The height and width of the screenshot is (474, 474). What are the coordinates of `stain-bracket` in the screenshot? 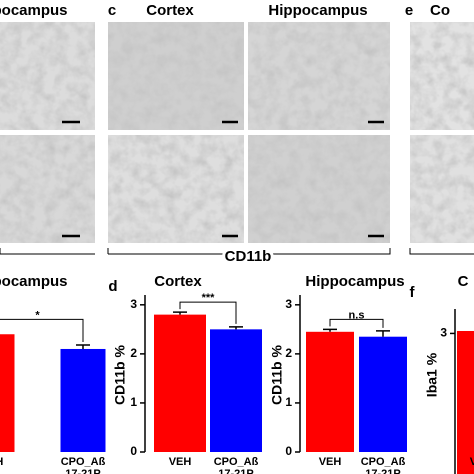 It's located at (237, 251).